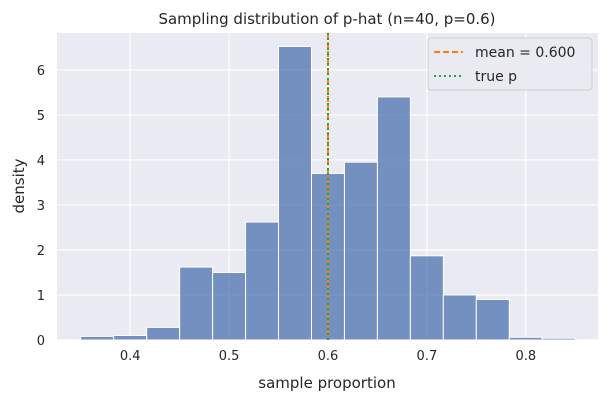 The image size is (609, 402). What do you see at coordinates (41, 296) in the screenshot?
I see `y-tick-label: 1` at bounding box center [41, 296].